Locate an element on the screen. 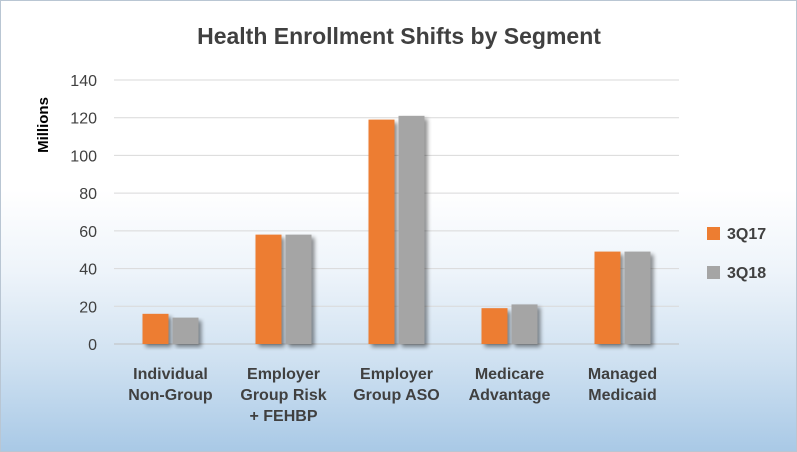  x-tick-line: + FEHBP is located at coordinates (283, 416).